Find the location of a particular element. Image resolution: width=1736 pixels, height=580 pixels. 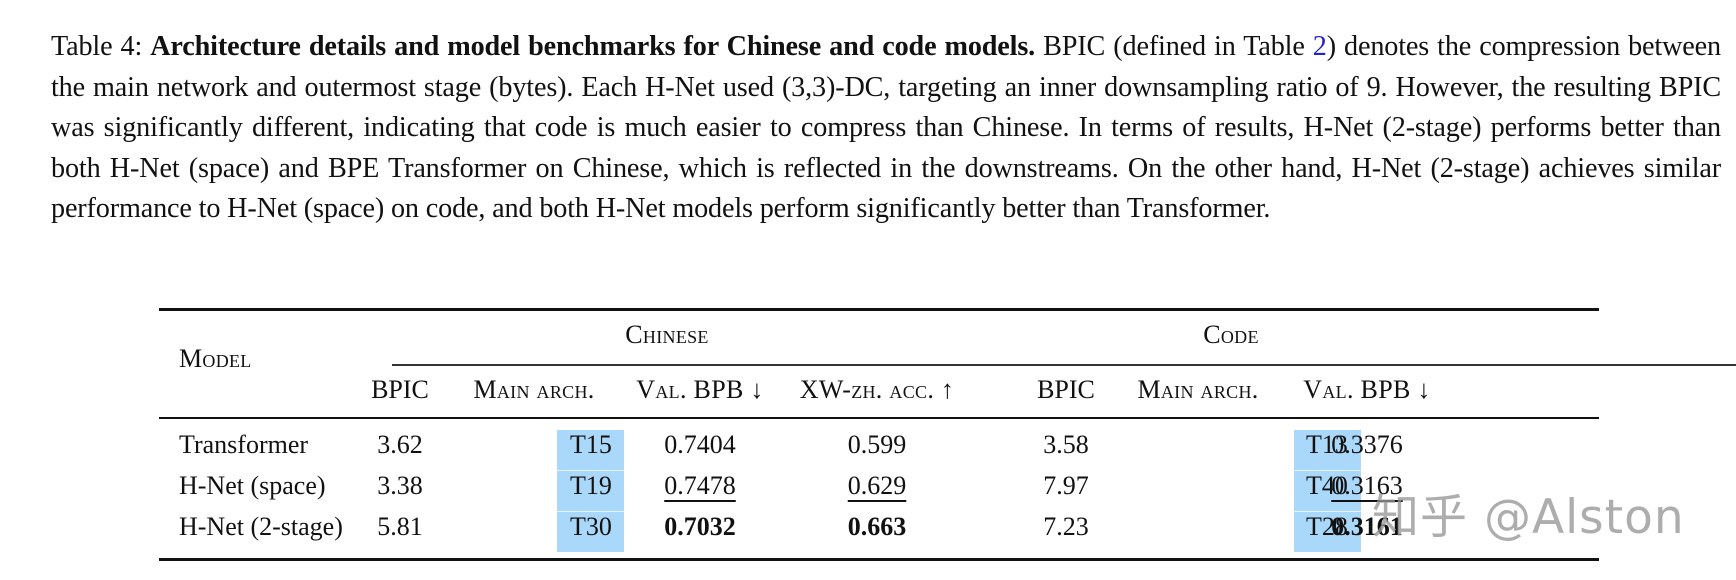

model-name: H-Net (2-stage) is located at coordinates (261, 526).